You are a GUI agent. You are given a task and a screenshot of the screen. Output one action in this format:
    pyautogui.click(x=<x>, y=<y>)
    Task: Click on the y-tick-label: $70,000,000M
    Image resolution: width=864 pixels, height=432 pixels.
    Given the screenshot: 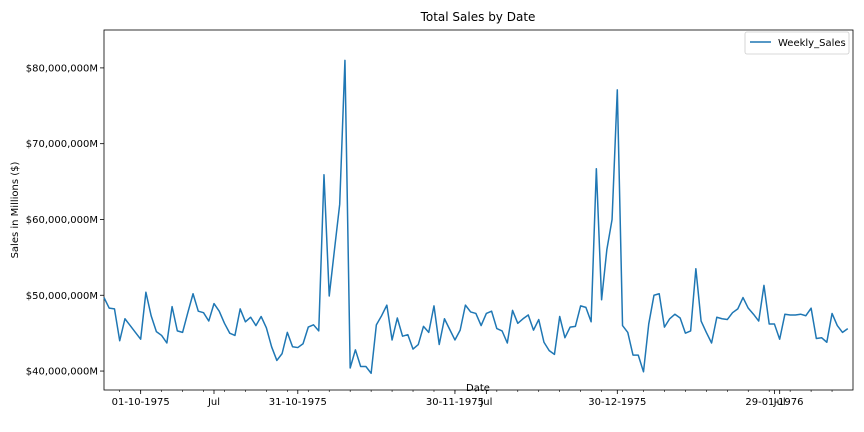 What is the action you would take?
    pyautogui.click(x=62, y=144)
    